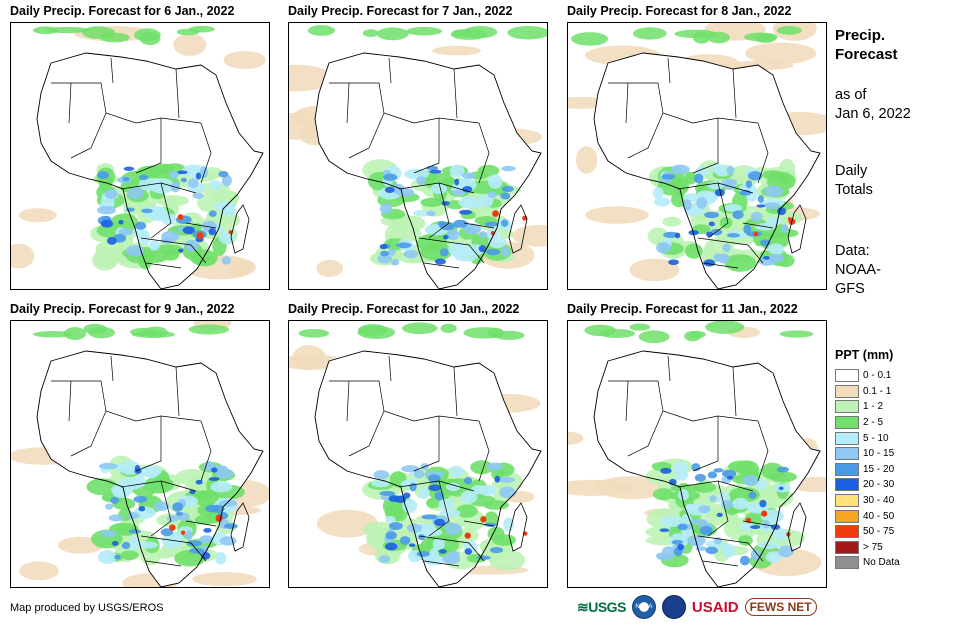 Image resolution: width=967 pixels, height=626 pixels. Describe the element at coordinates (873, 423) in the screenshot. I see `legend-label: 2 - 5` at that location.